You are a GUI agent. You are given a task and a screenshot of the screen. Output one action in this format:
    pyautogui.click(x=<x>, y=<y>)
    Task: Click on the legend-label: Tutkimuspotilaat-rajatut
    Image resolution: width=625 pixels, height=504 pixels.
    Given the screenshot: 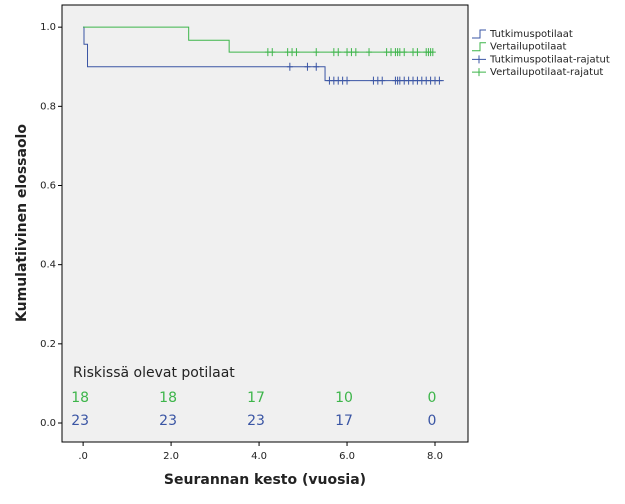 What is the action you would take?
    pyautogui.click(x=549, y=59)
    